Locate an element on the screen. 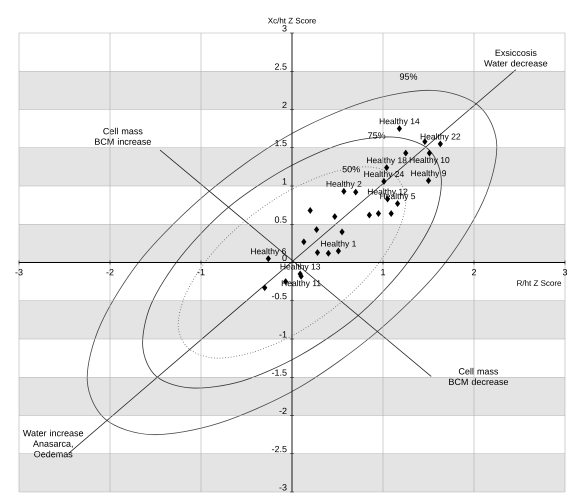 This screenshot has height=497, width=570. annotation: Healthy 24 is located at coordinates (384, 174).